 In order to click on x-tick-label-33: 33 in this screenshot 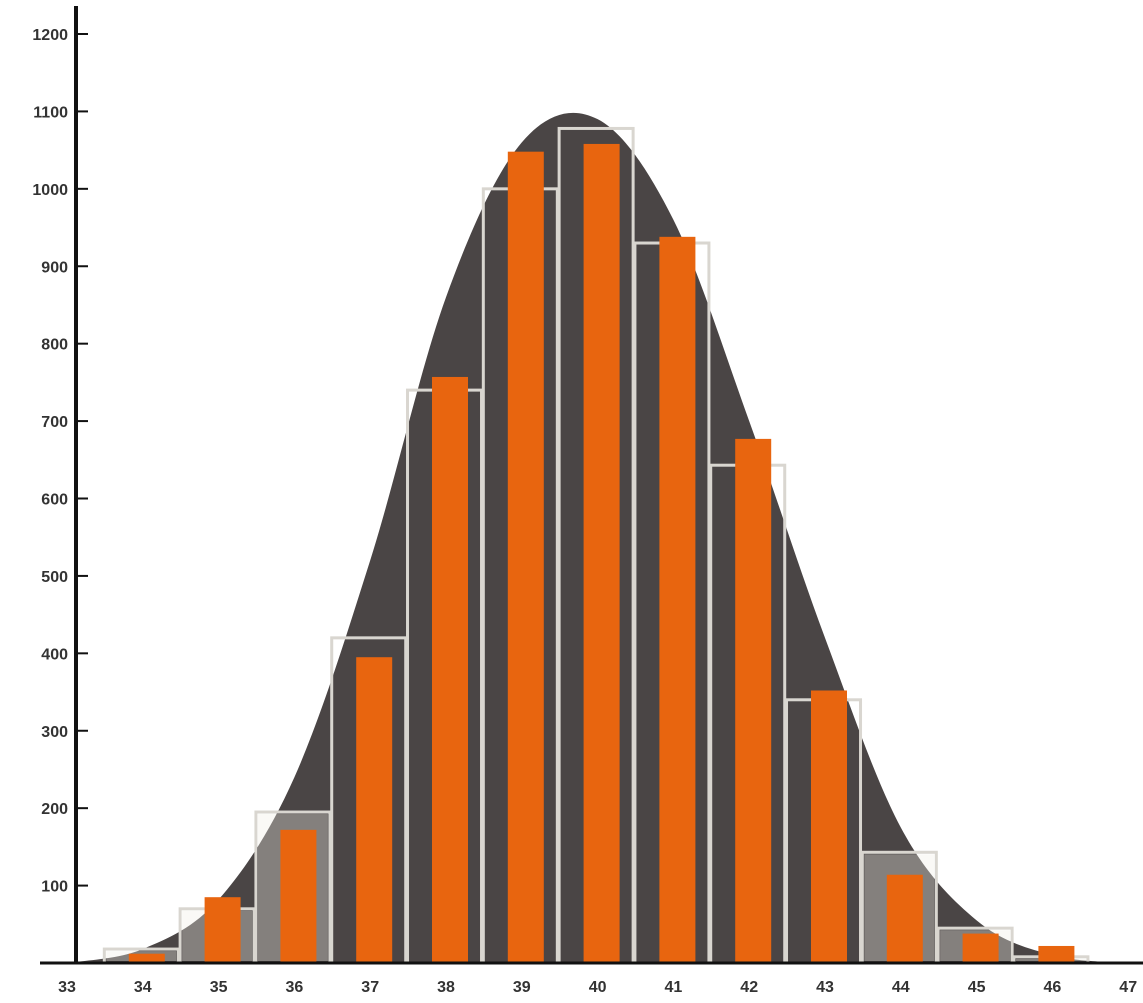, I will do `click(67, 987)`.